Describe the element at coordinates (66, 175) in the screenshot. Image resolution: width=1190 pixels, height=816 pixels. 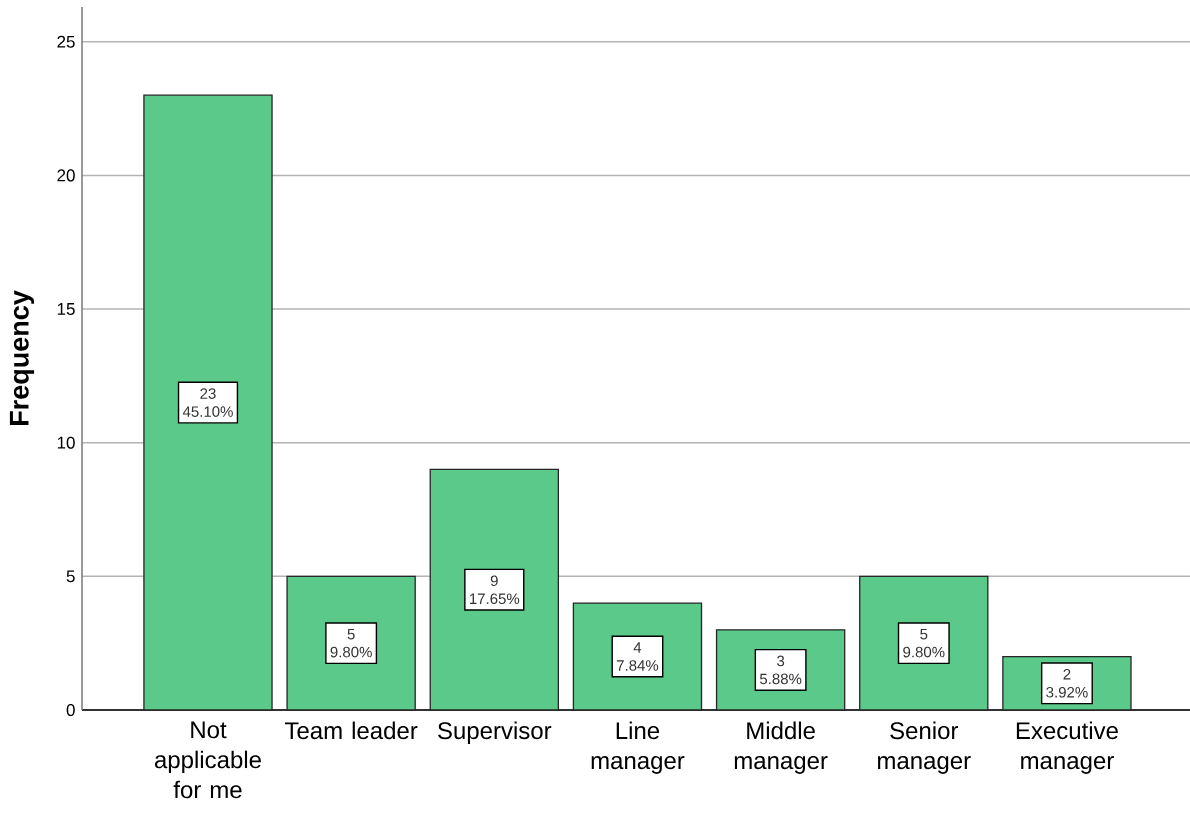
I see `y-tick-label: 20` at that location.